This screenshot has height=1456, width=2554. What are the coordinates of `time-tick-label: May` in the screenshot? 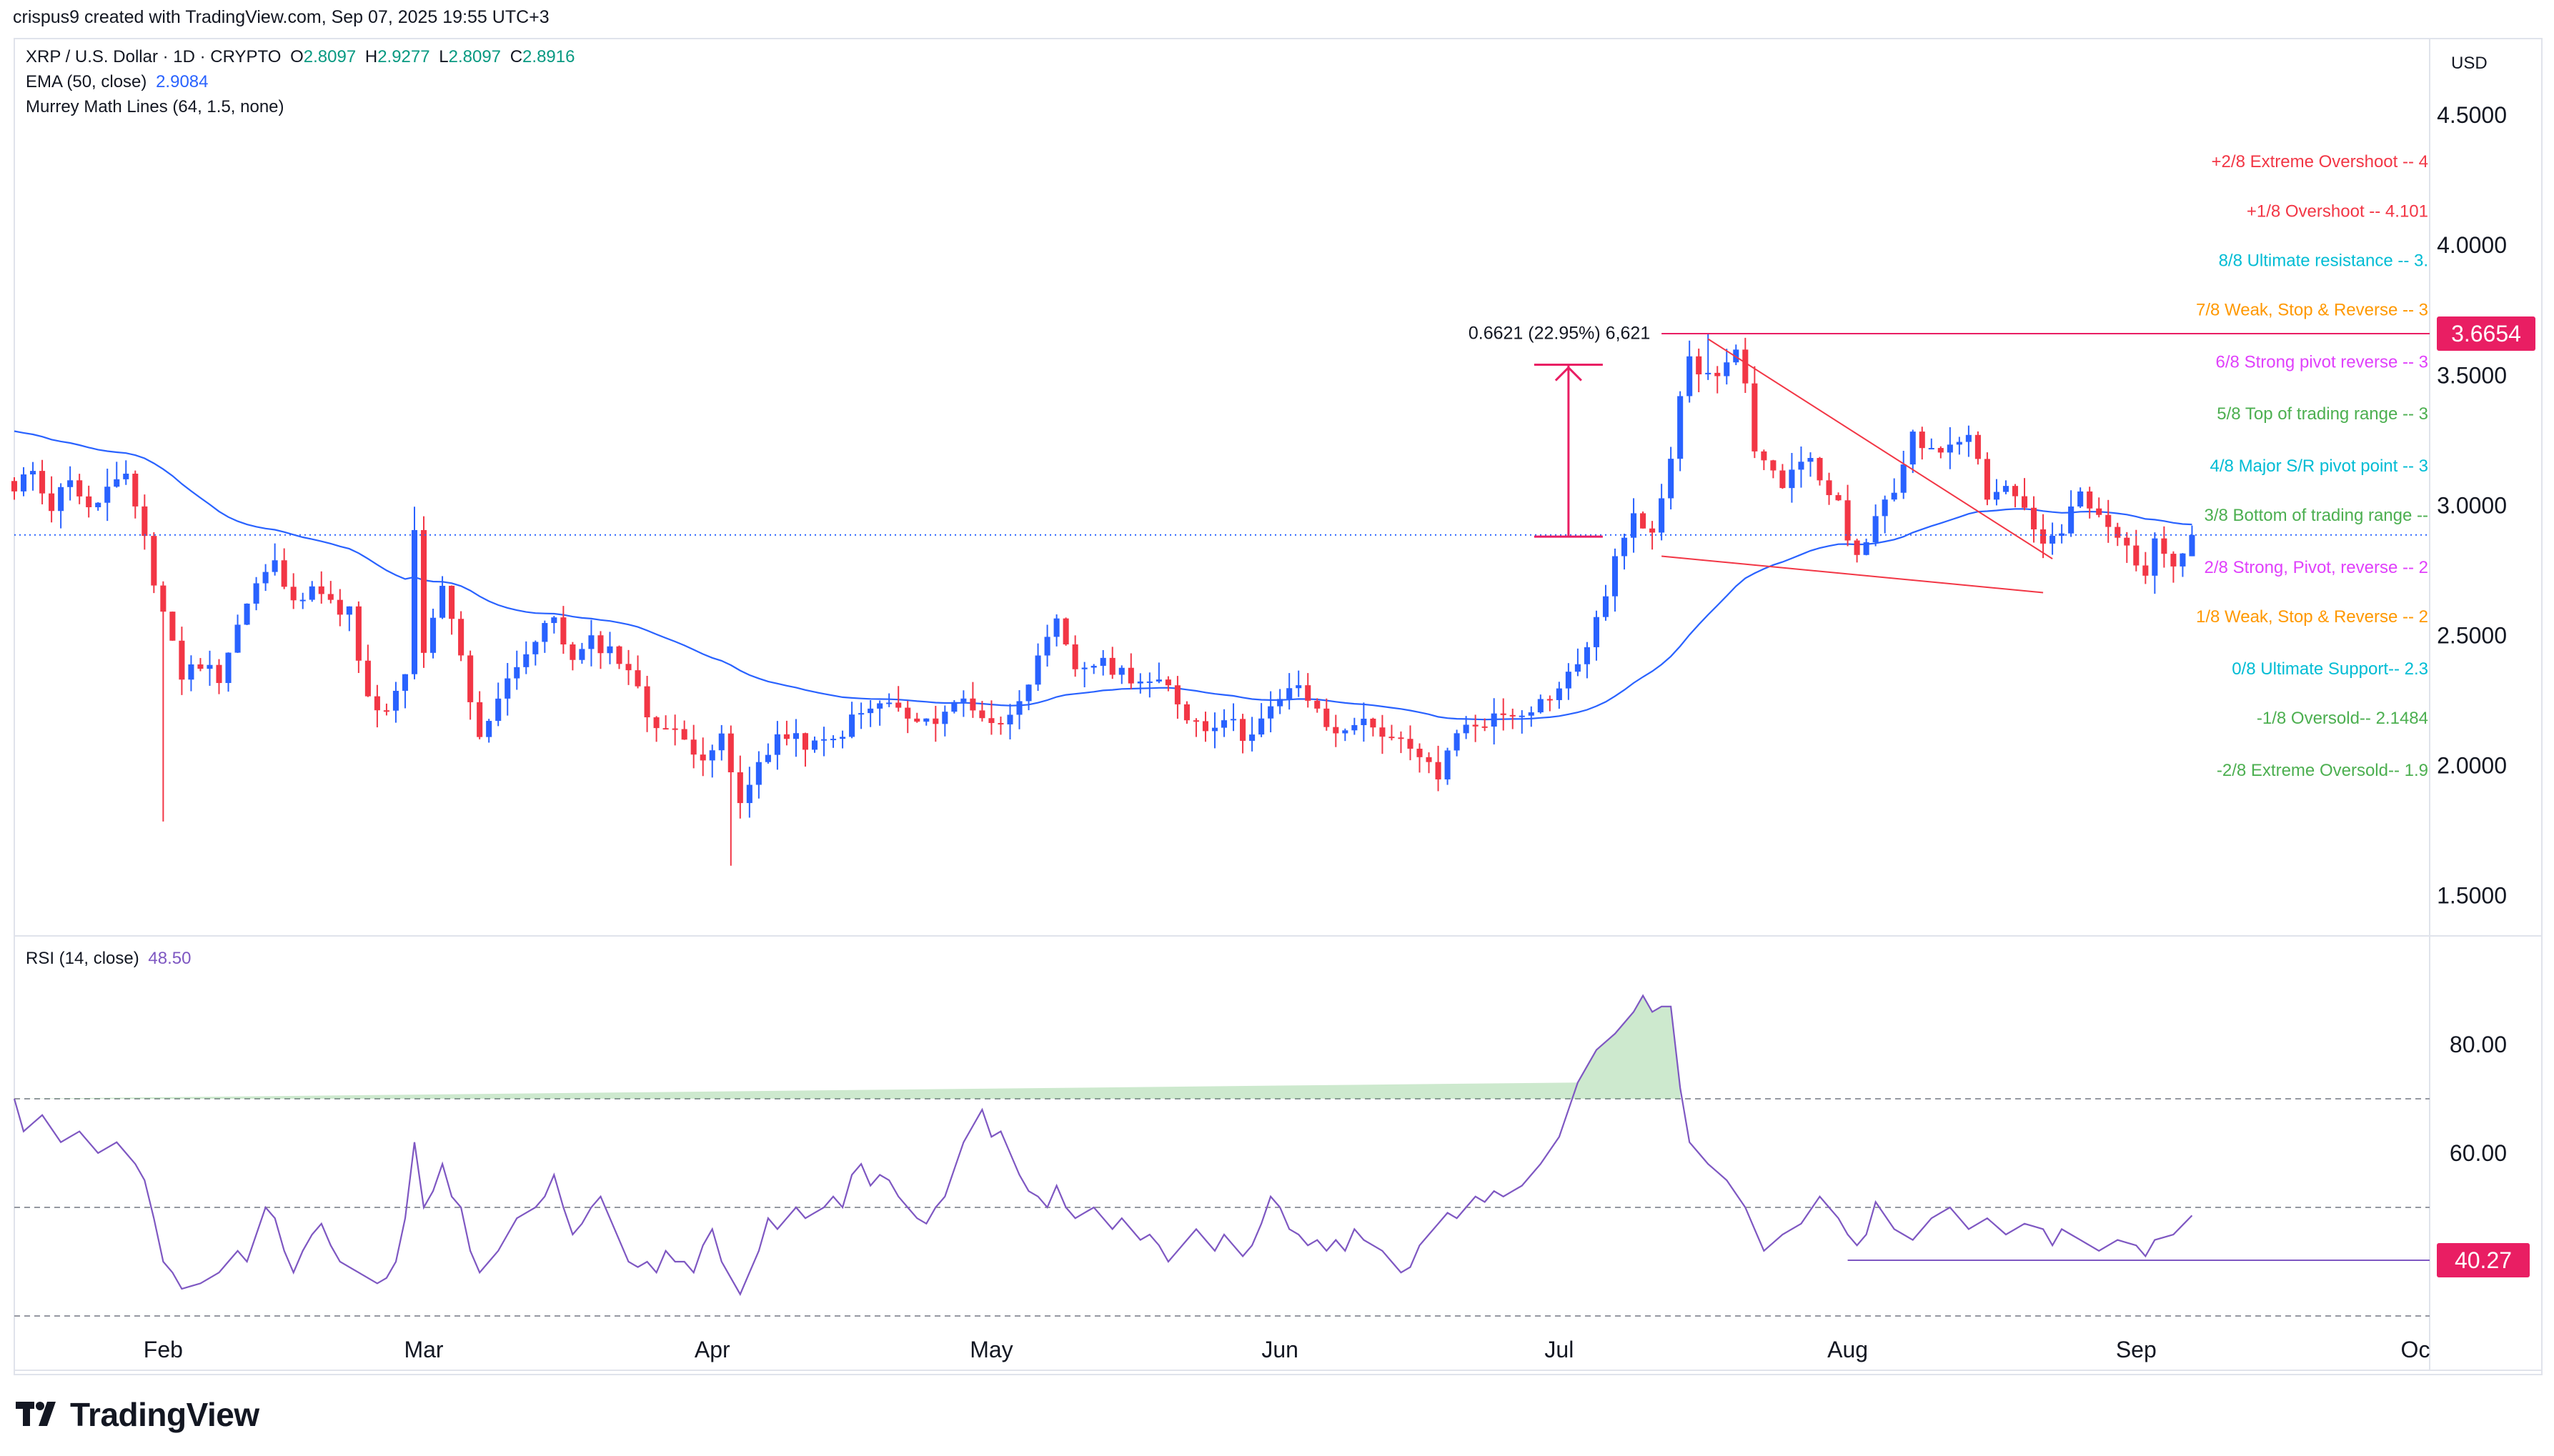 It's located at (991, 1349).